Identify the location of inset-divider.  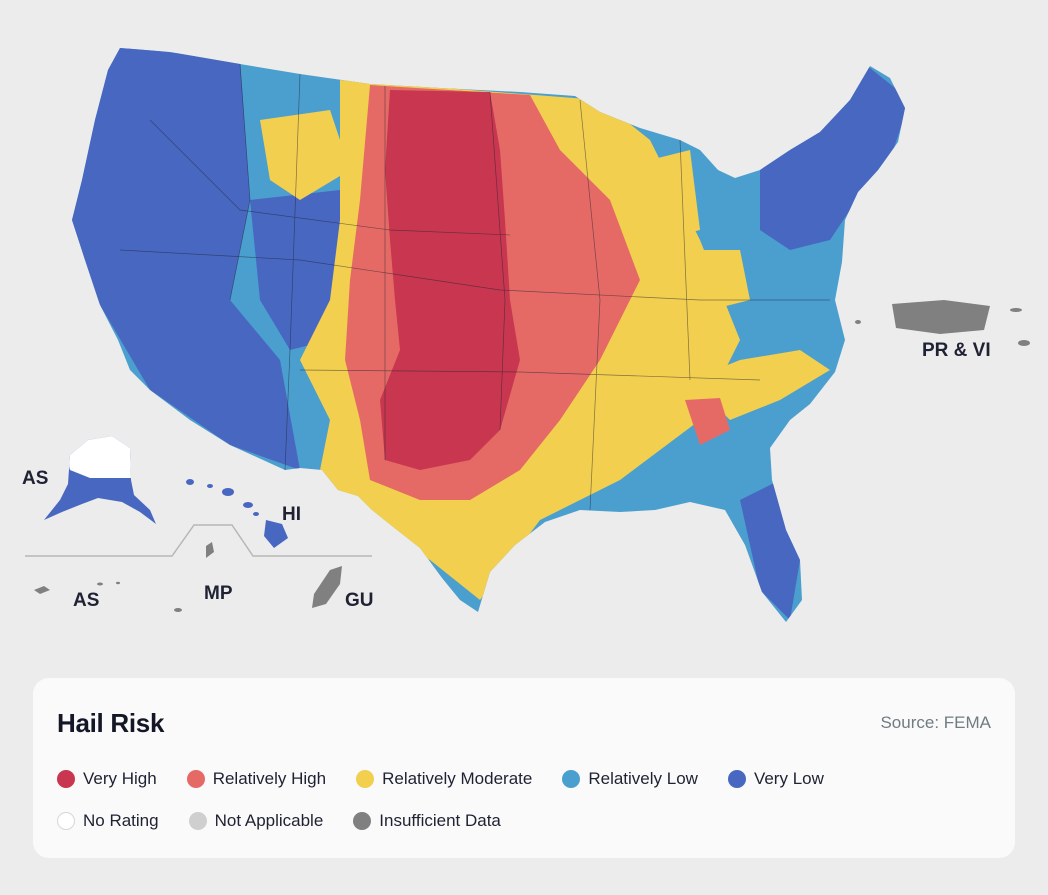
(198, 540).